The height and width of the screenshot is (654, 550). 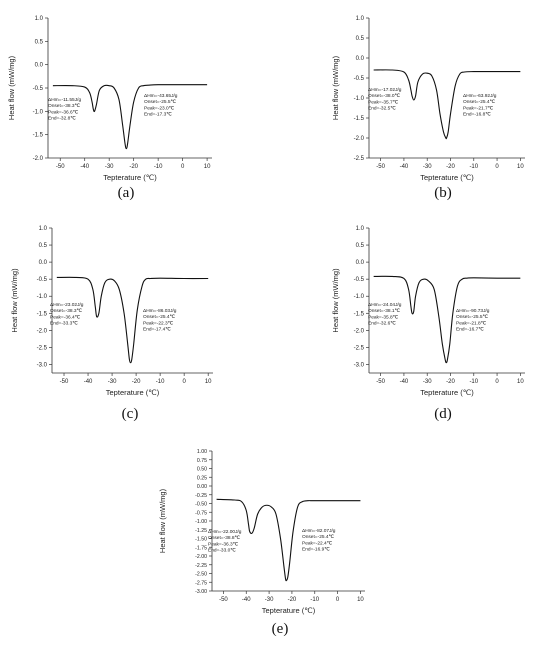 What do you see at coordinates (383, 317) in the screenshot?
I see `peak1-annotation: Peak=-35.8℃` at bounding box center [383, 317].